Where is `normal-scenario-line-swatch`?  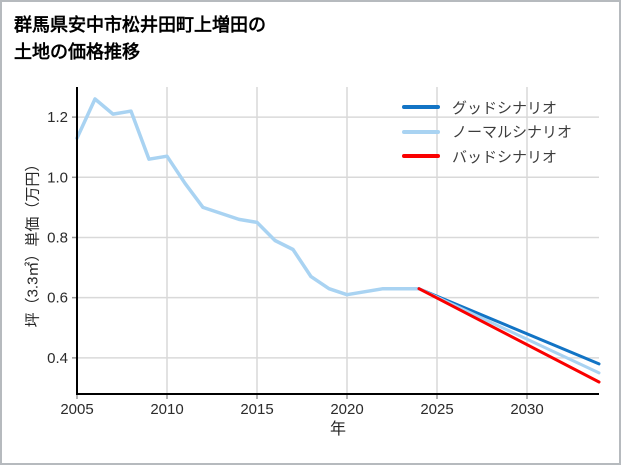
normal-scenario-line-swatch is located at coordinates (421, 131).